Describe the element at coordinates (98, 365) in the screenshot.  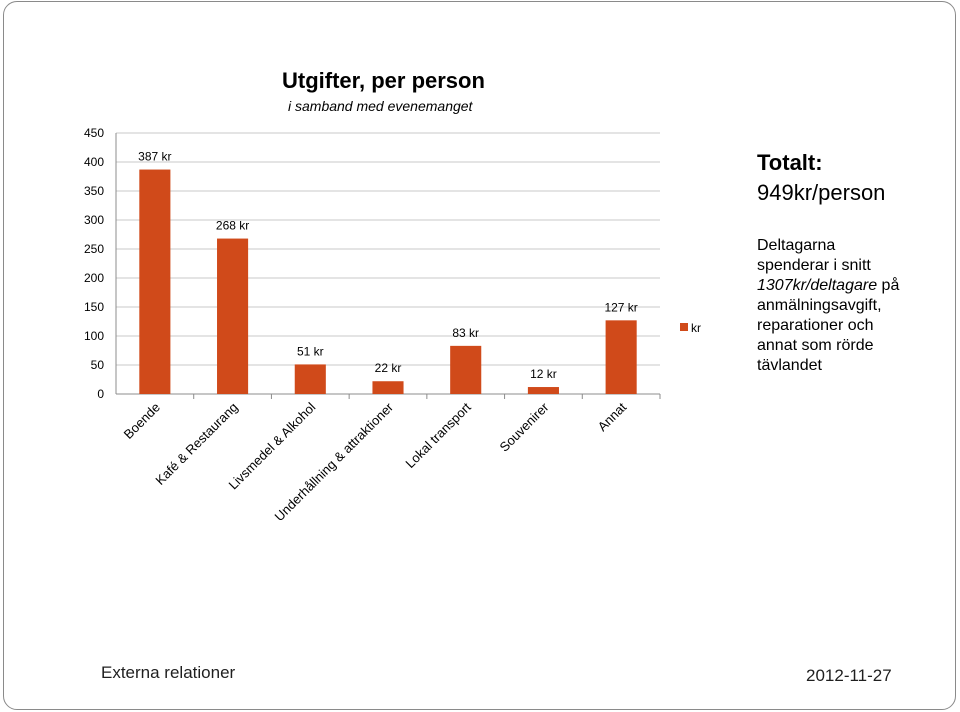
I see `y-tick-label: 50` at that location.